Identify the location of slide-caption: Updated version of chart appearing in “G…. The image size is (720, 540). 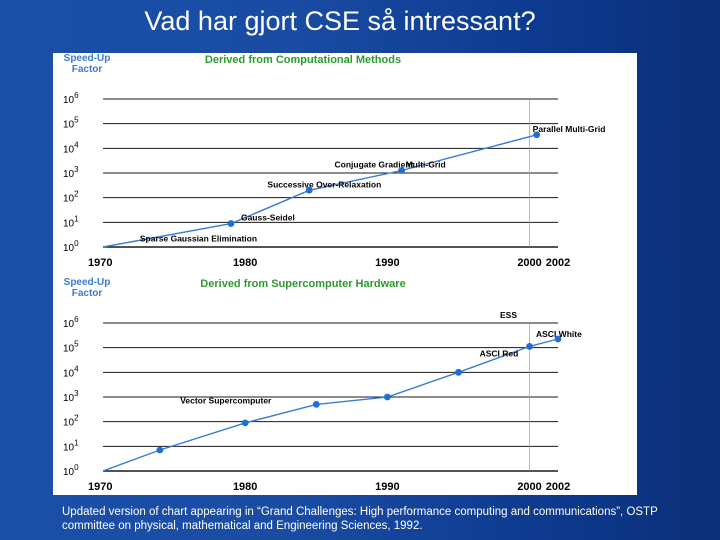
(360, 519).